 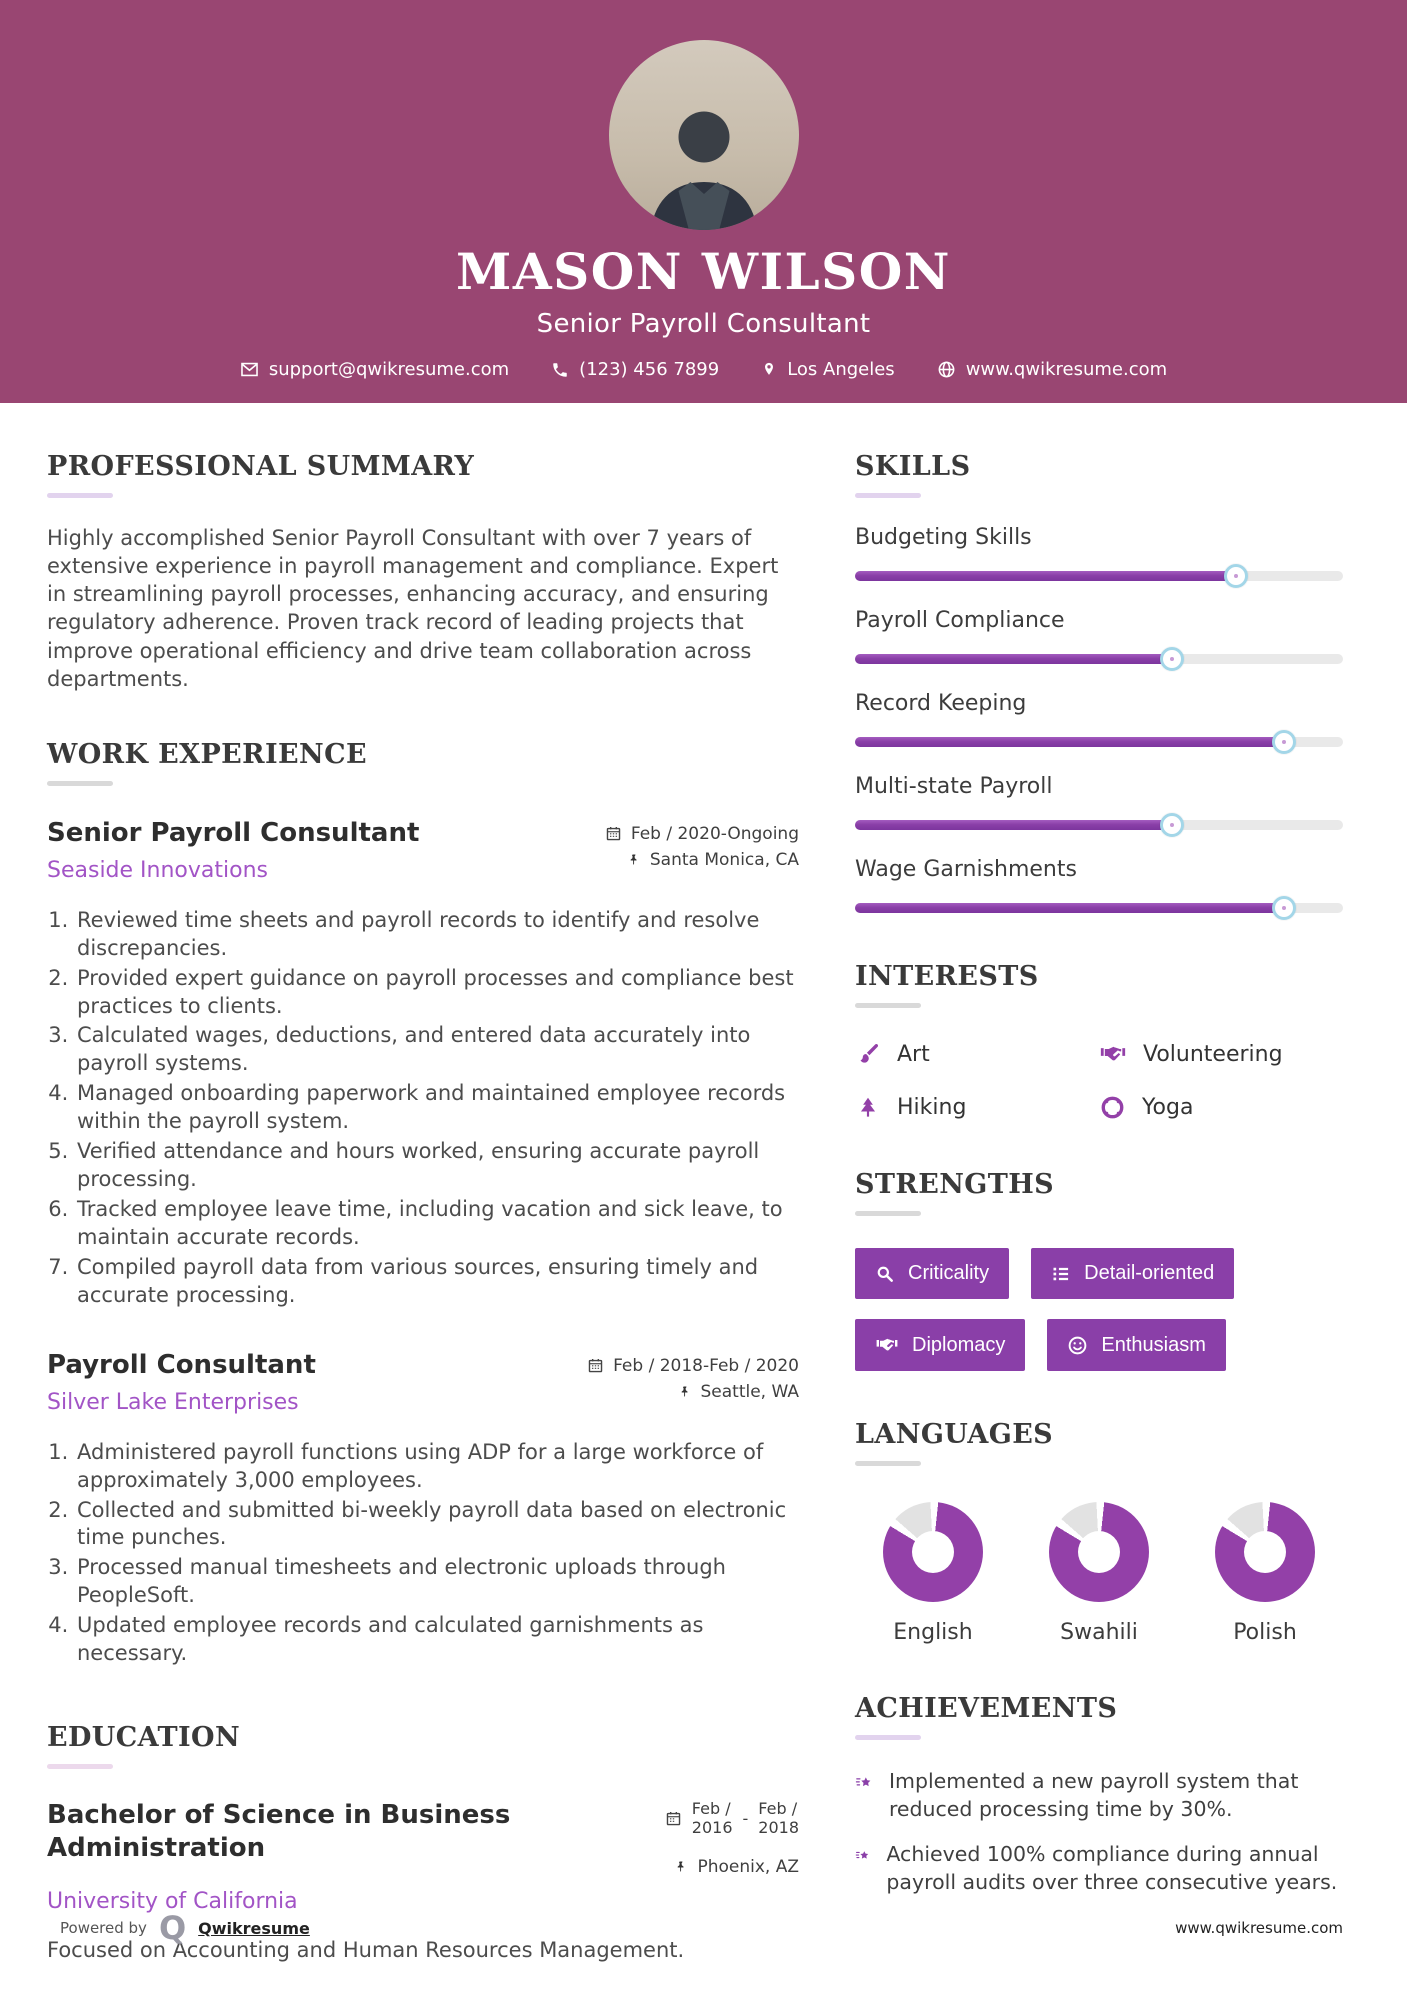 What do you see at coordinates (1099, 639) in the screenshot?
I see `skill-item: Payroll Compliance` at bounding box center [1099, 639].